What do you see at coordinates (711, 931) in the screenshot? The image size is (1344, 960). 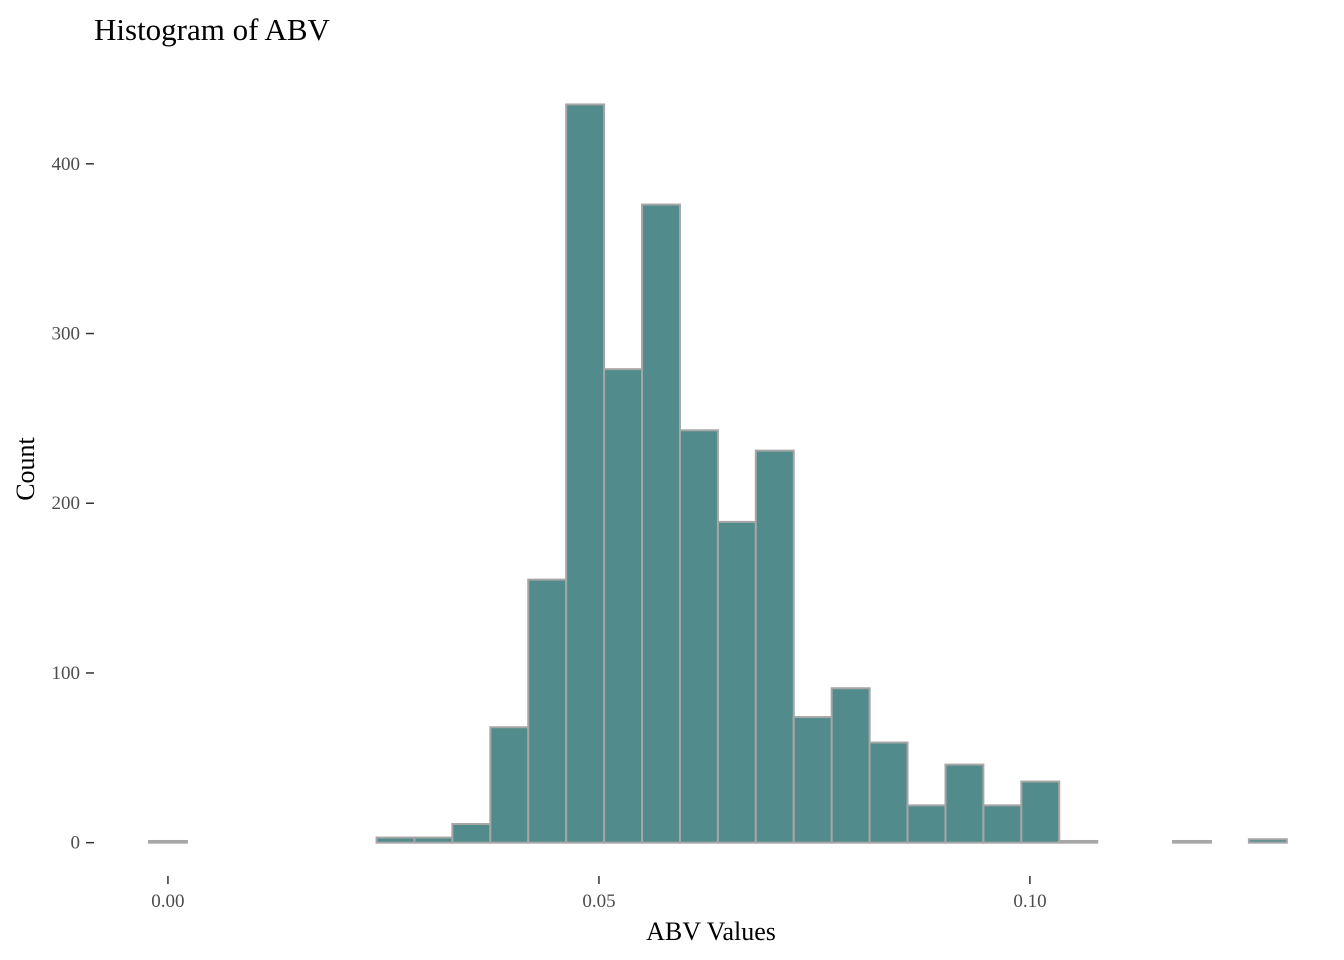 I see `x-axis-title: ABV Values` at bounding box center [711, 931].